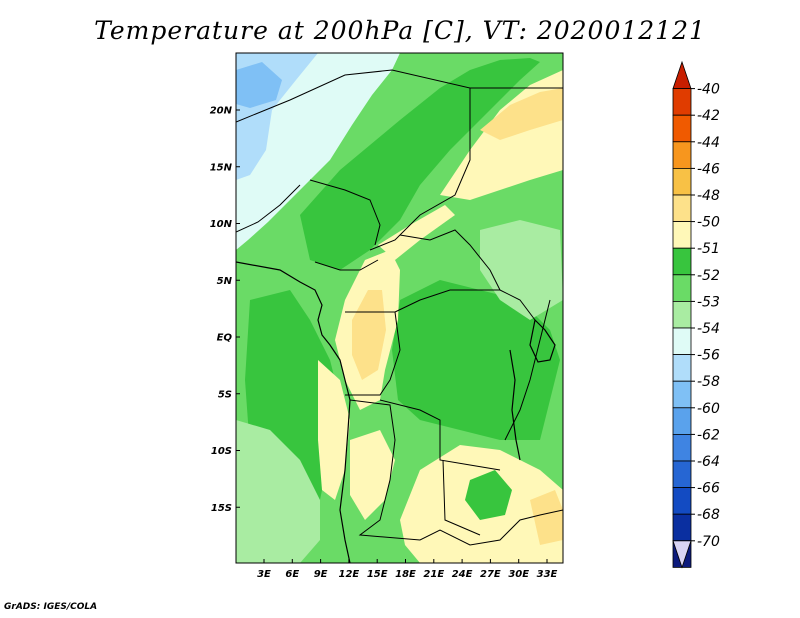 This screenshot has width=800, height=618. Describe the element at coordinates (225, 338) in the screenshot. I see `lat-tick-label: EQ` at that location.